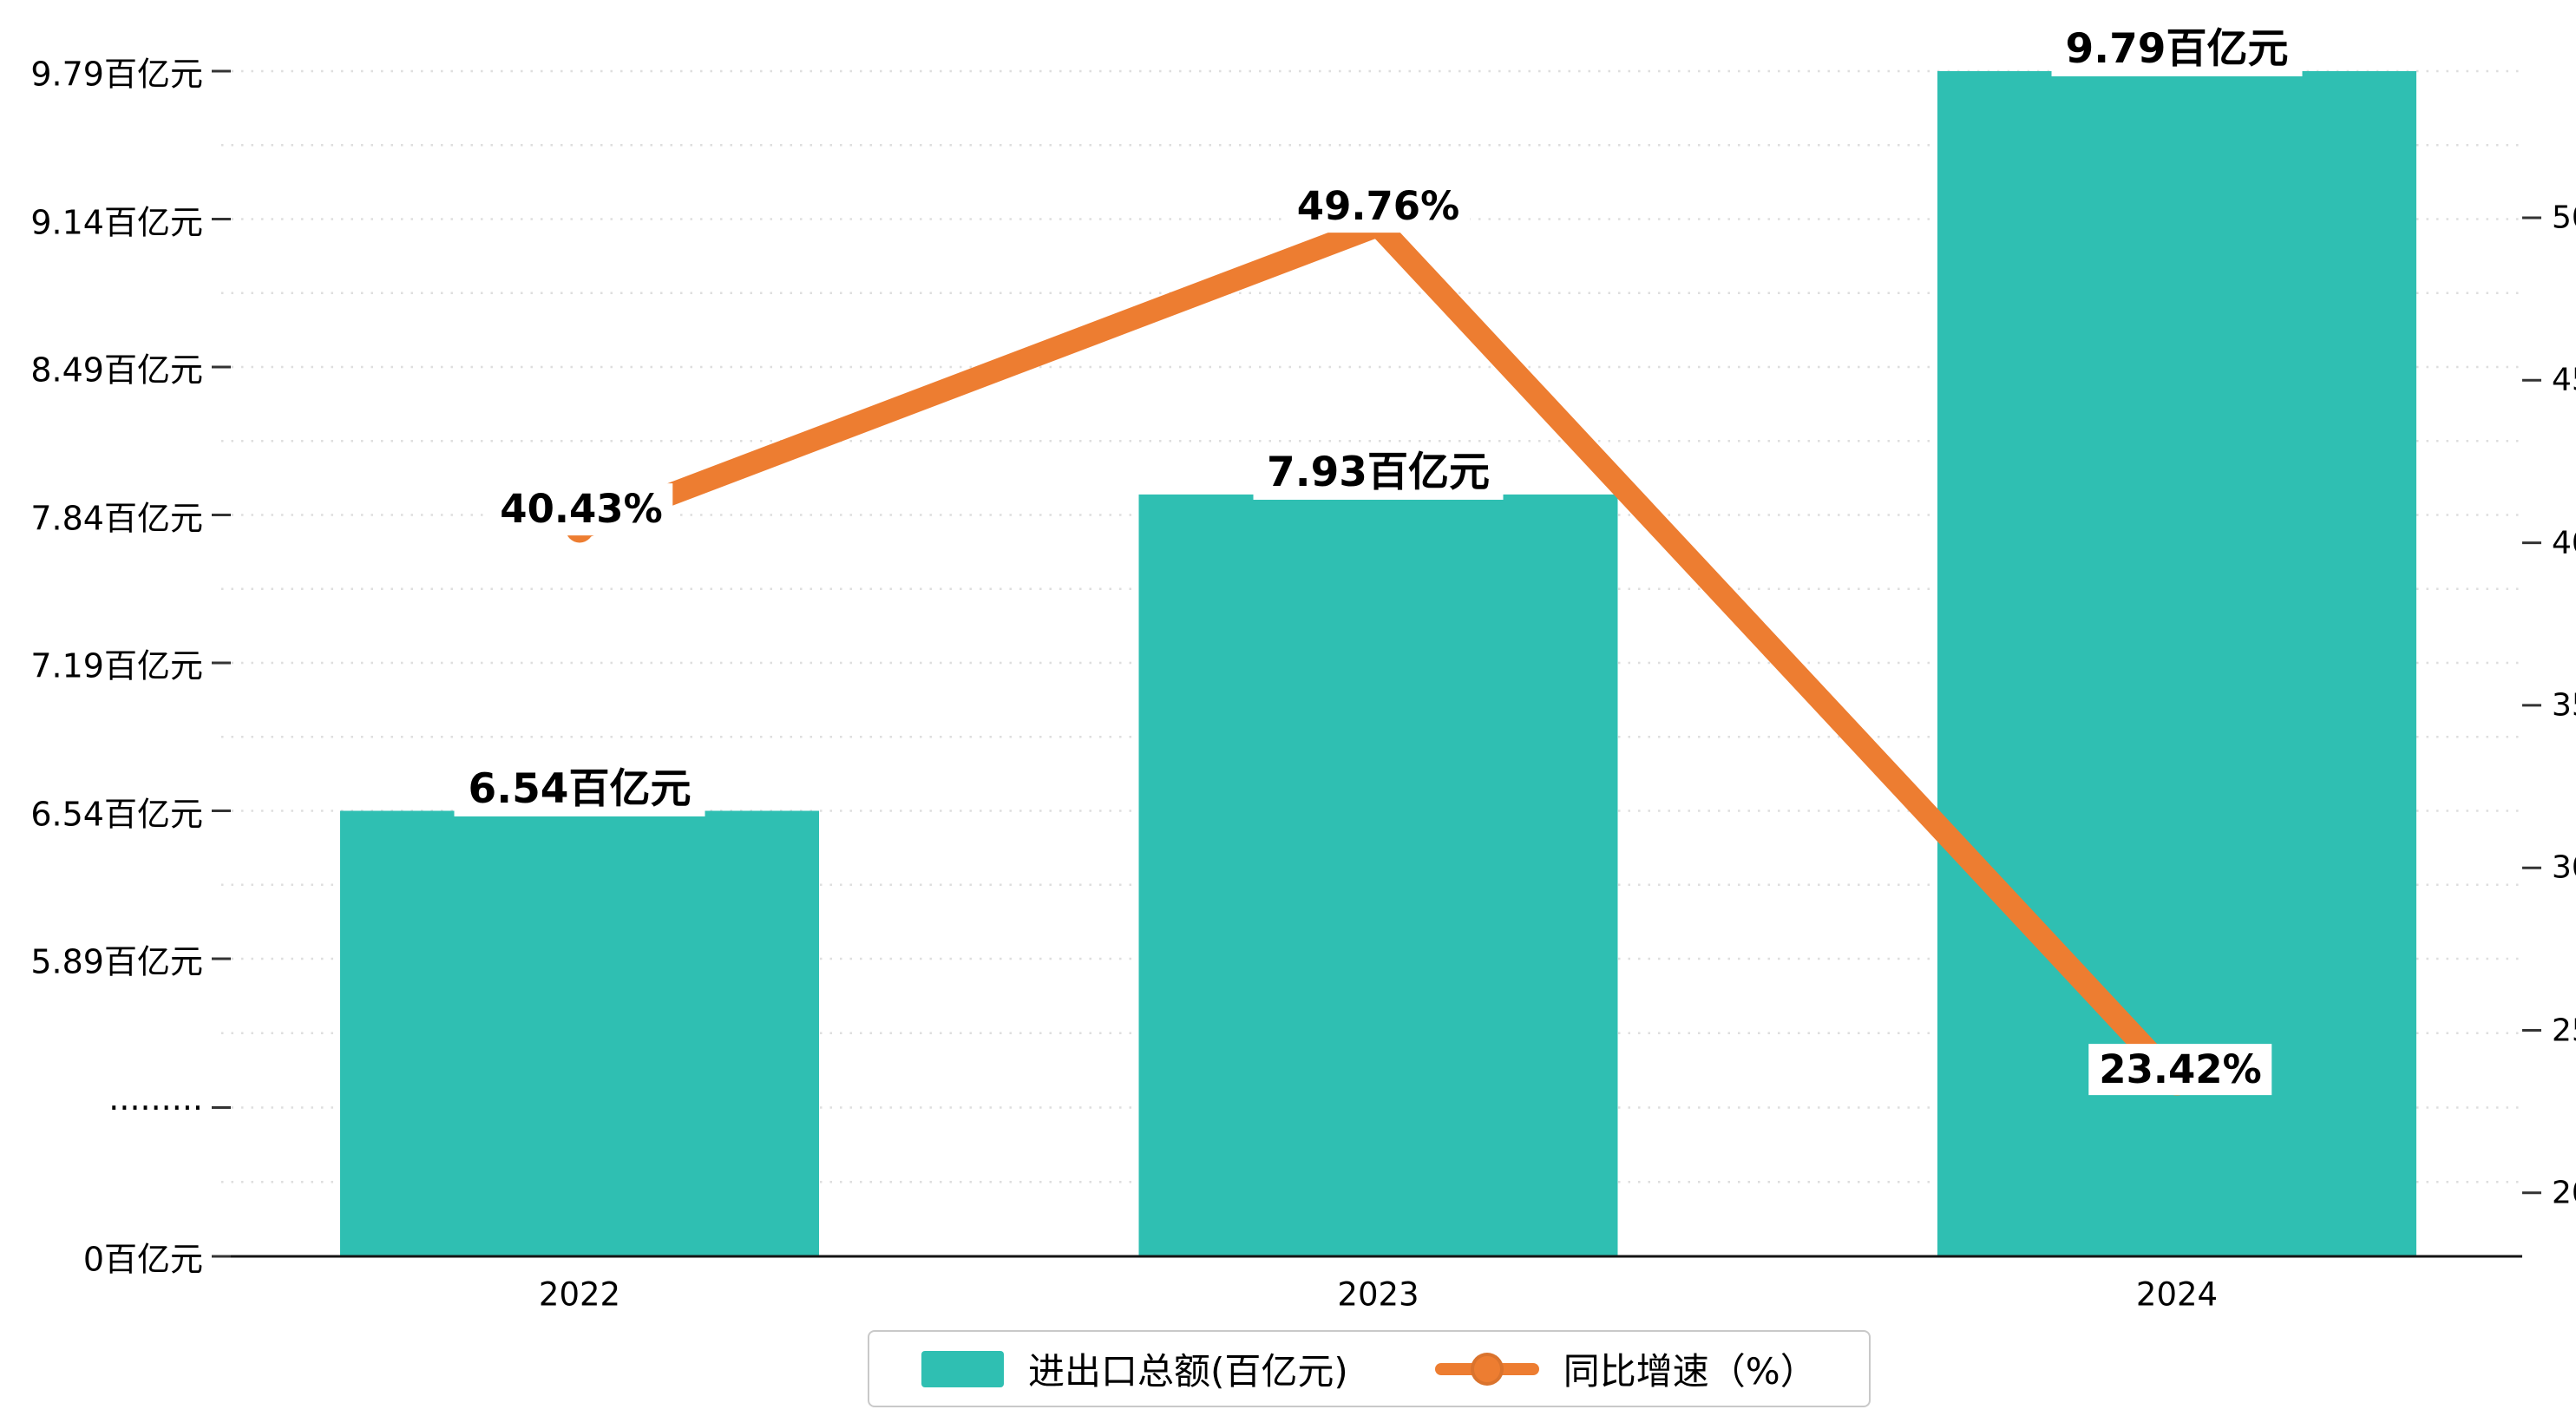  Describe the element at coordinates (1378, 1294) in the screenshot. I see `x-axis-label-2023: 2023` at that location.